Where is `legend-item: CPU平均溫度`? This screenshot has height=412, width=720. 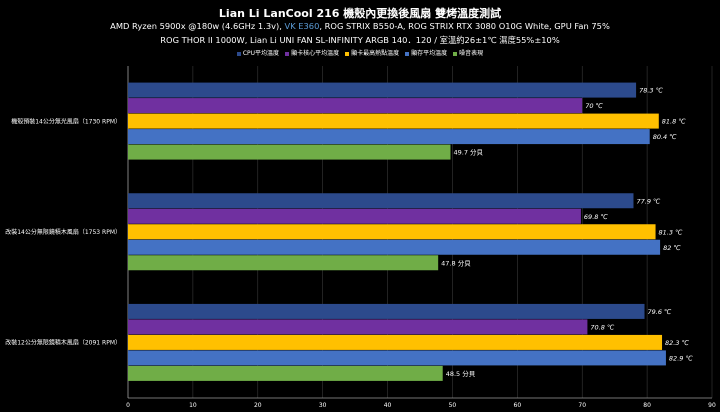
legend-item: CPU平均溫度 is located at coordinates (258, 52).